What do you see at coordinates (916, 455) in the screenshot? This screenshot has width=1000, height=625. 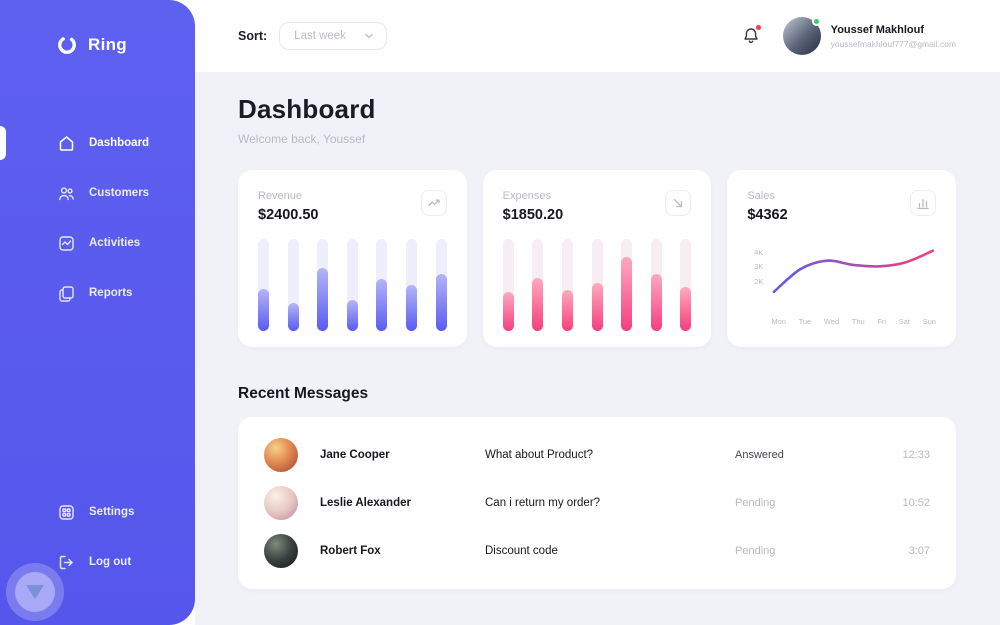 I see `message-time: 12:33` at bounding box center [916, 455].